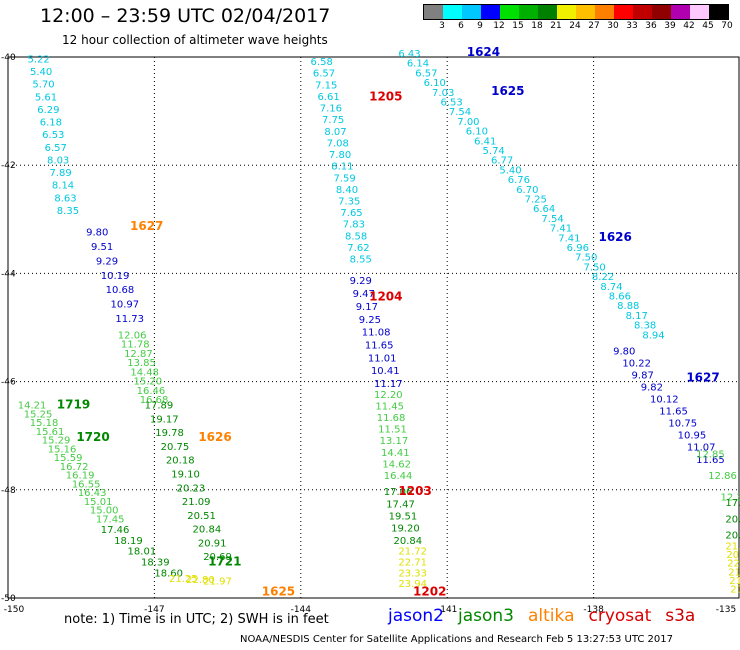 The width and height of the screenshot is (740, 650). What do you see at coordinates (185, 16) in the screenshot?
I see `chart-title: 12:00 – 23:59 UTC 02/04/2017` at bounding box center [185, 16].